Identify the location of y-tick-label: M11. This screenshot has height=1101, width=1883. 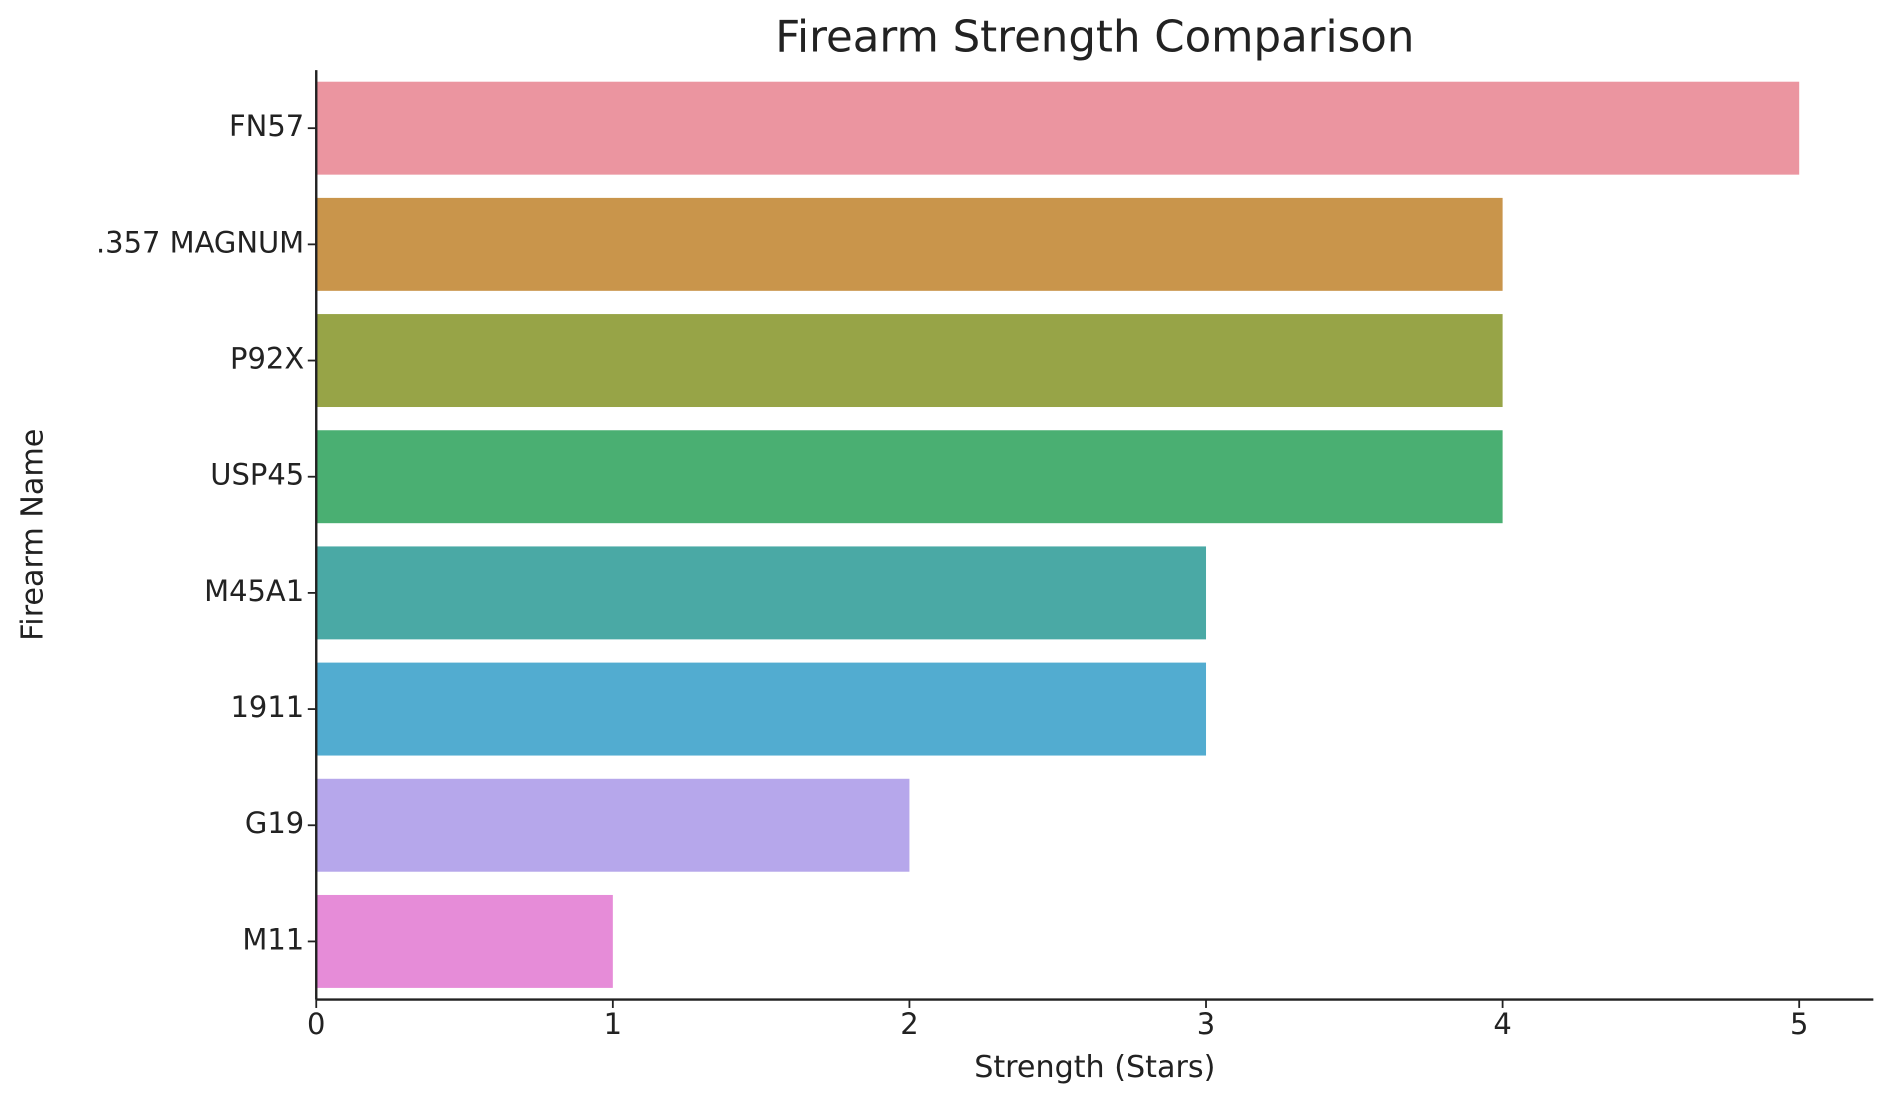
(273, 939).